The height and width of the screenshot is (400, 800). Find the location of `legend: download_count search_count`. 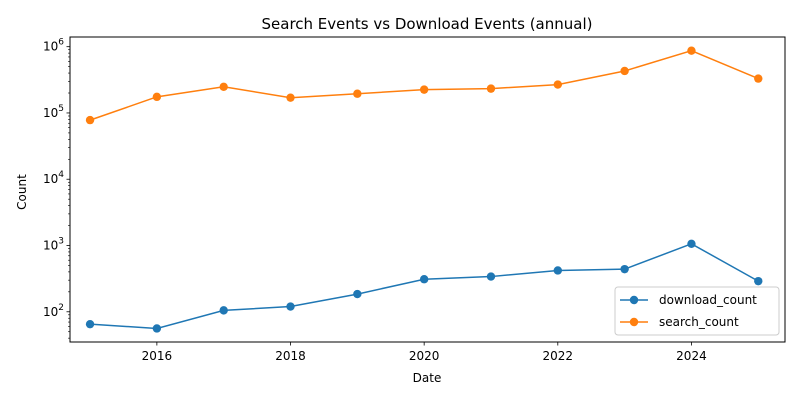

legend: download_count search_count is located at coordinates (697, 311).